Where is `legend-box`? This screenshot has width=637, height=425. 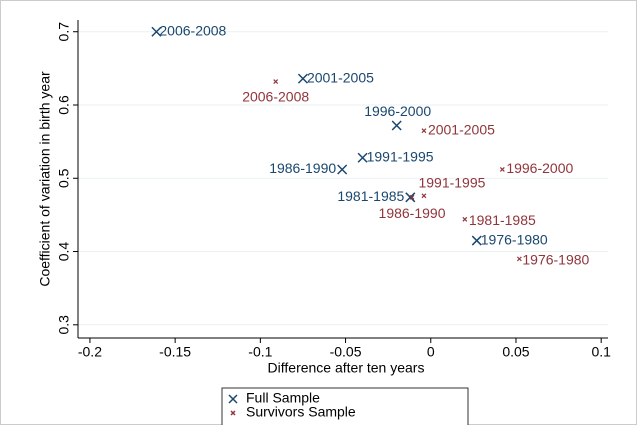 legend-box is located at coordinates (345, 406).